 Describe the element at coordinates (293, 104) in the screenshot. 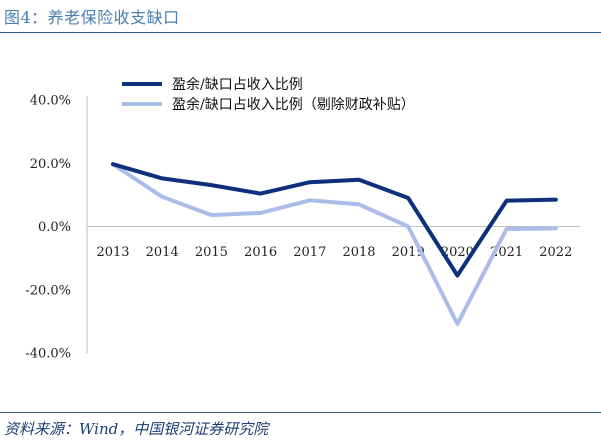

I see `legend-label-2: 盈余/缺口占收入比例（剔除财政补贴）` at that location.